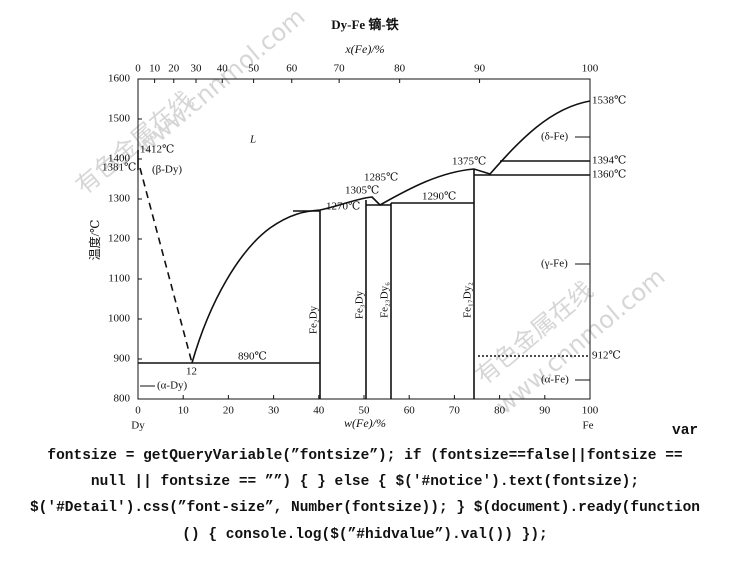 The height and width of the screenshot is (586, 730). Describe the element at coordinates (455, 411) in the screenshot. I see `x-tick-label: 70` at that location.